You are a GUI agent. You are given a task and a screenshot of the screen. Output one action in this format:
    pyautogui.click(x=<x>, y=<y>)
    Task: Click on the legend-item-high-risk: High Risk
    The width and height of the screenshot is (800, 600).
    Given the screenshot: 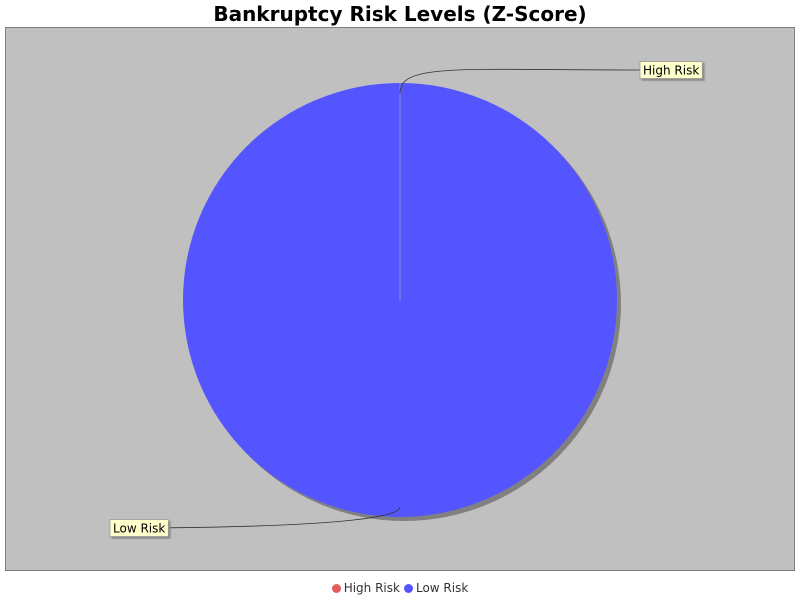 What is the action you would take?
    pyautogui.click(x=365, y=588)
    